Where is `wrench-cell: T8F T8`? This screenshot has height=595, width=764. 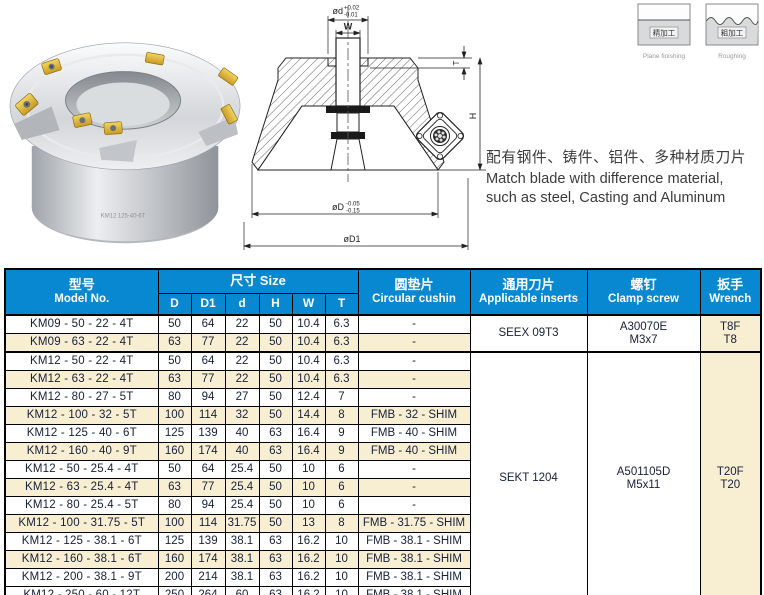
wrench-cell: T8F T8 is located at coordinates (730, 333).